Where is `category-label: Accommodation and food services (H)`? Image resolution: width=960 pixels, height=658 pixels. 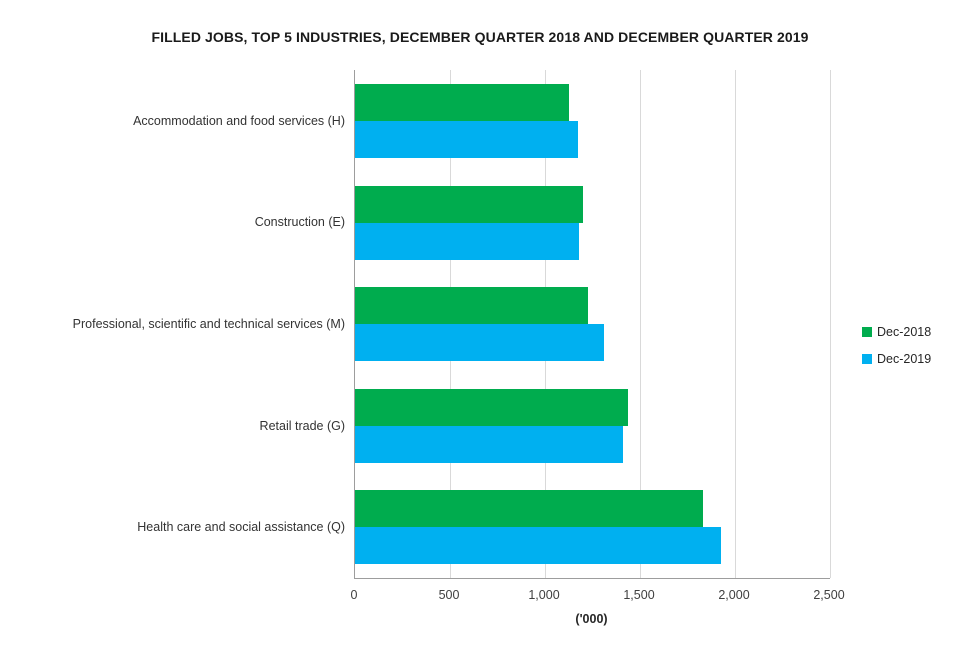 category-label: Accommodation and food services (H) is located at coordinates (239, 120).